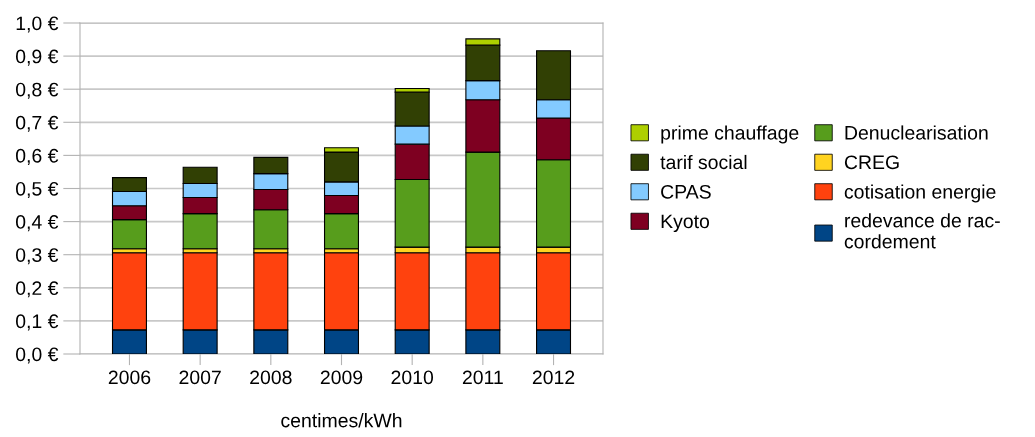 The width and height of the screenshot is (1035, 437). What do you see at coordinates (37, 256) in the screenshot?
I see `y-tick-label: 0,3 €` at bounding box center [37, 256].